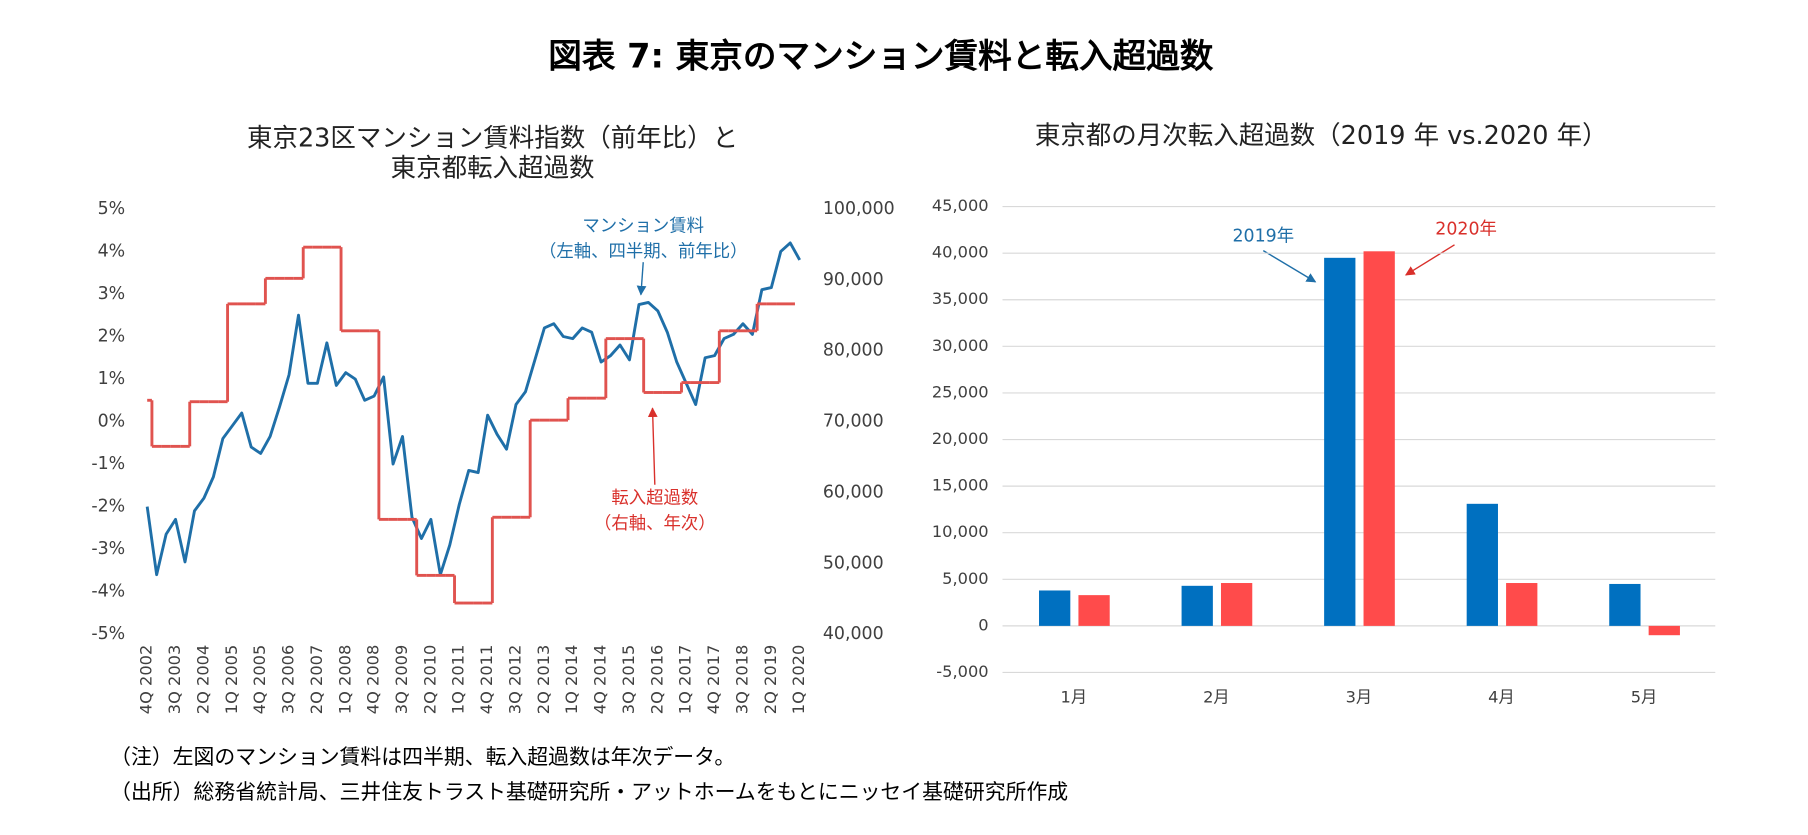 This screenshot has width=1808, height=835. I want to click on y-tick-label: 20,000, so click(960, 438).